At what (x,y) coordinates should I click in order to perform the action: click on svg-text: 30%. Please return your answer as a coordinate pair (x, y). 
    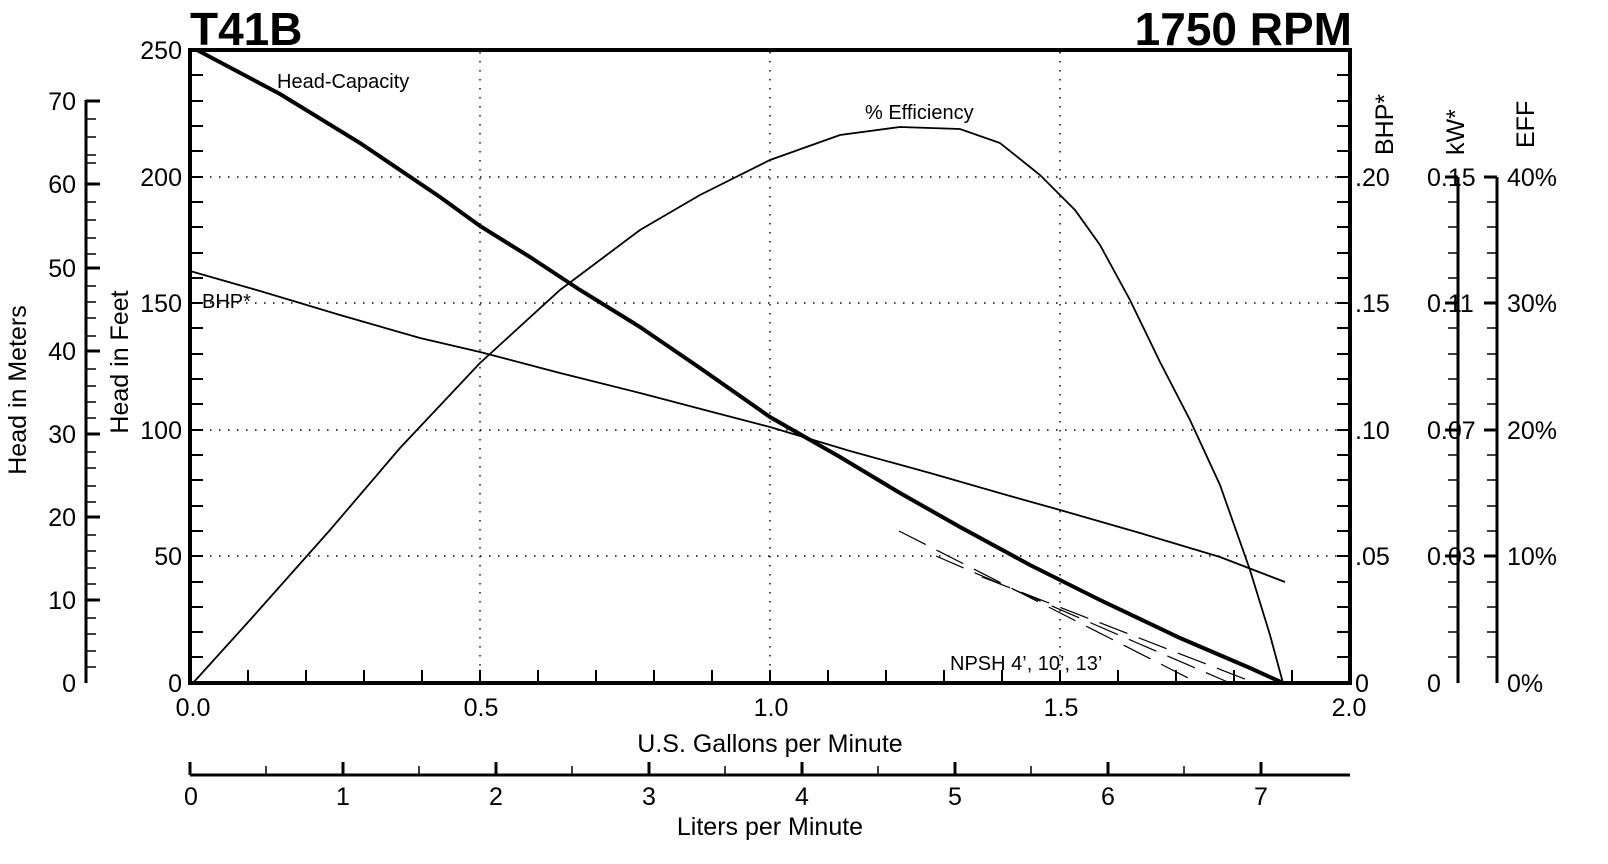
    Looking at the image, I should click on (1532, 304).